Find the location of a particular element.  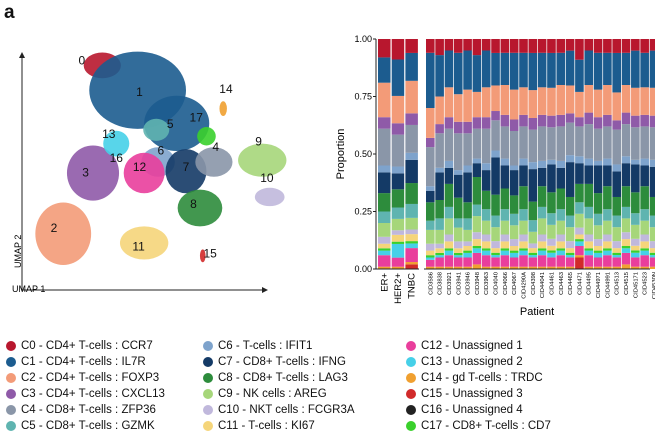

patient-tick-label: CID44991 is located at coordinates (608, 285).